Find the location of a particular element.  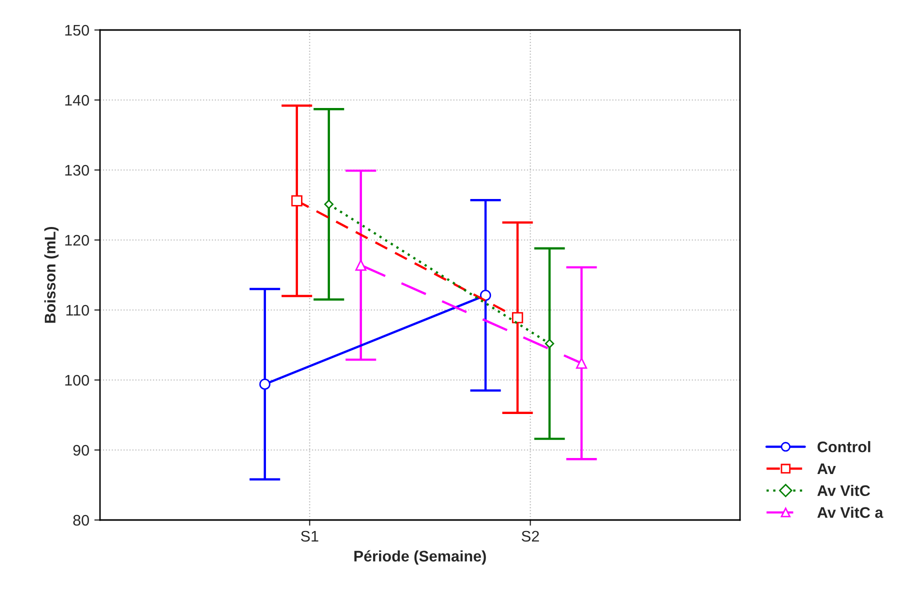

y-axis-title: Boisson (mL) is located at coordinates (51, 274).